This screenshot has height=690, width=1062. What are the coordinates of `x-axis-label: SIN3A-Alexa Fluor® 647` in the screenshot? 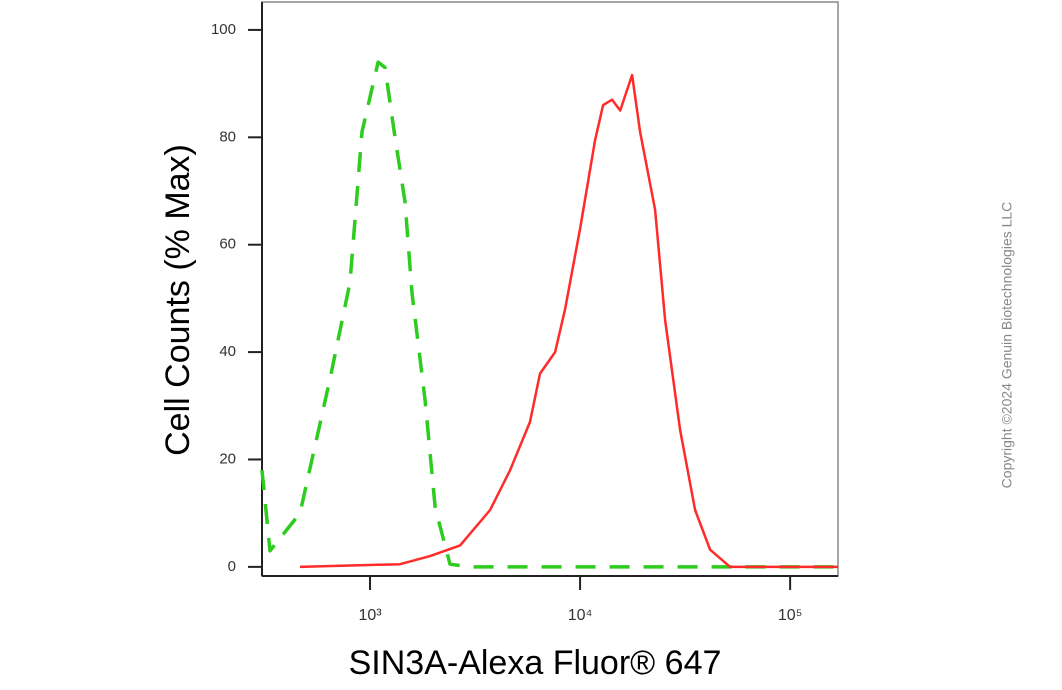 It's located at (535, 663).